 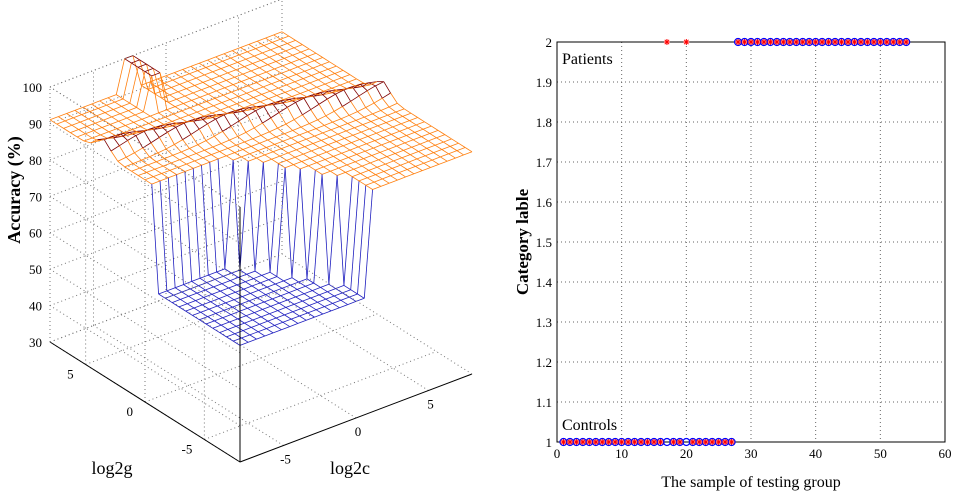 What do you see at coordinates (166, 152) in the screenshot?
I see `z-gridline` at bounding box center [166, 152].